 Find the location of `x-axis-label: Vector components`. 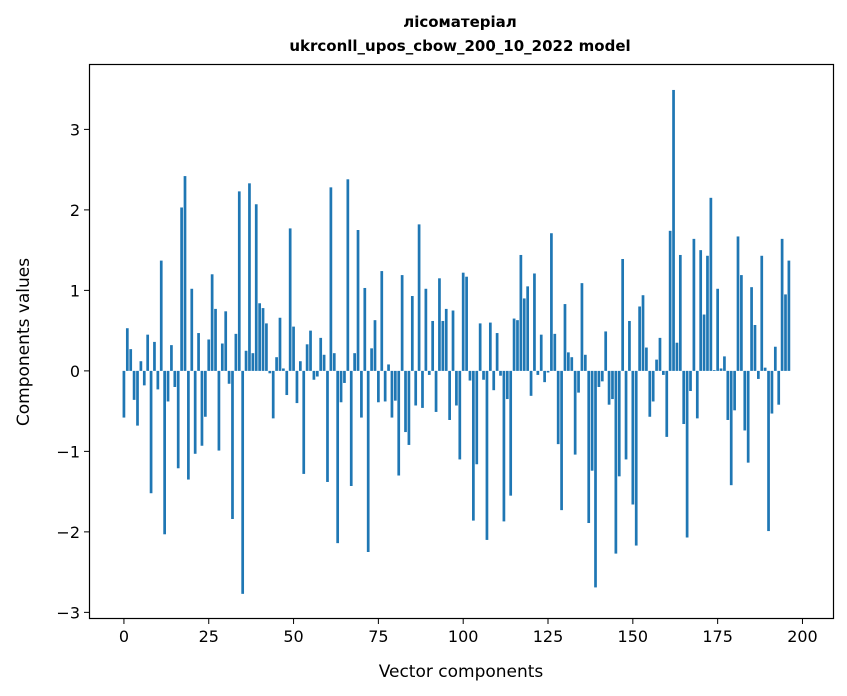

x-axis-label: Vector components is located at coordinates (461, 672).